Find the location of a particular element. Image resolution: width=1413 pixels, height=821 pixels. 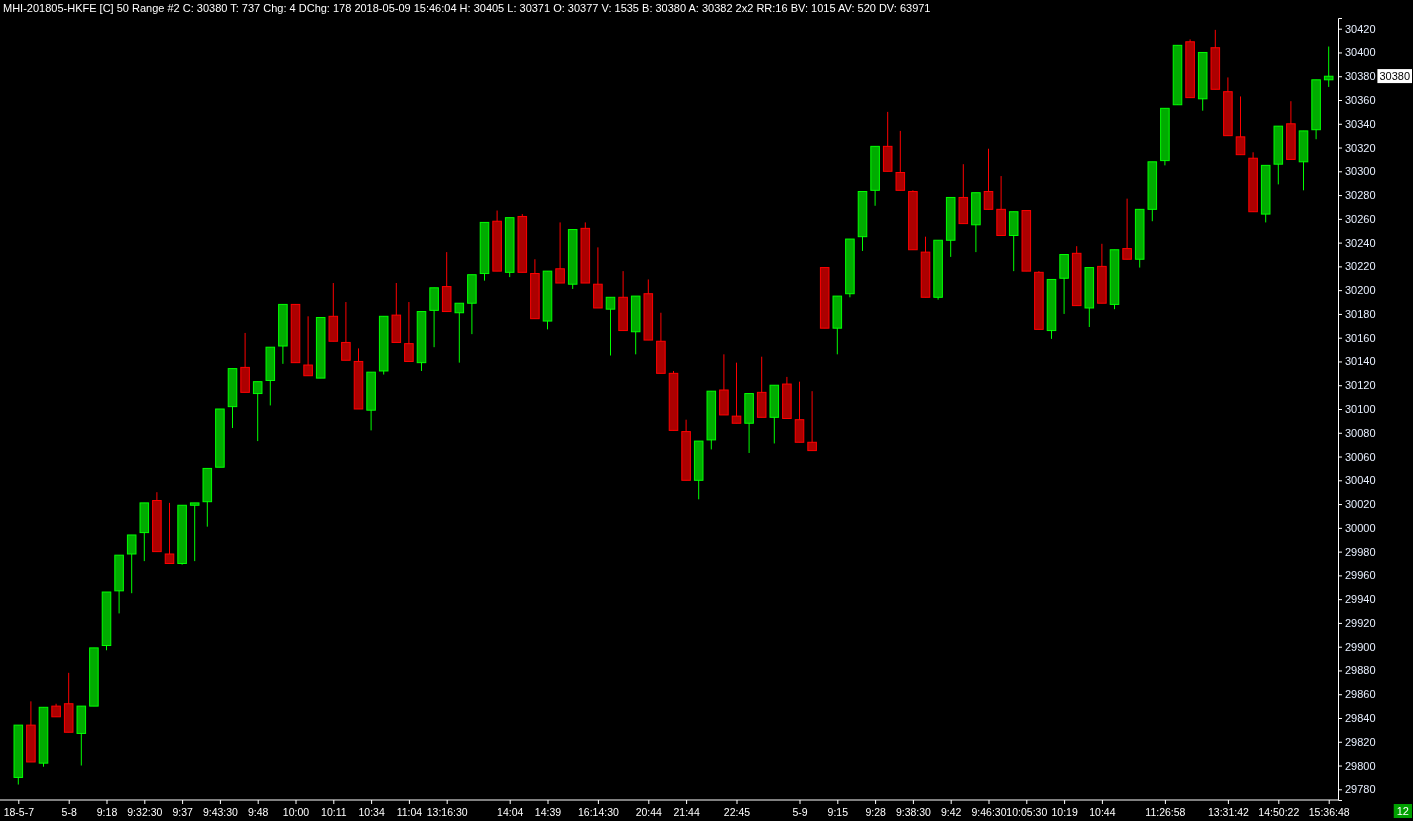

y-tick-label: 29940 is located at coordinates (1360, 599).